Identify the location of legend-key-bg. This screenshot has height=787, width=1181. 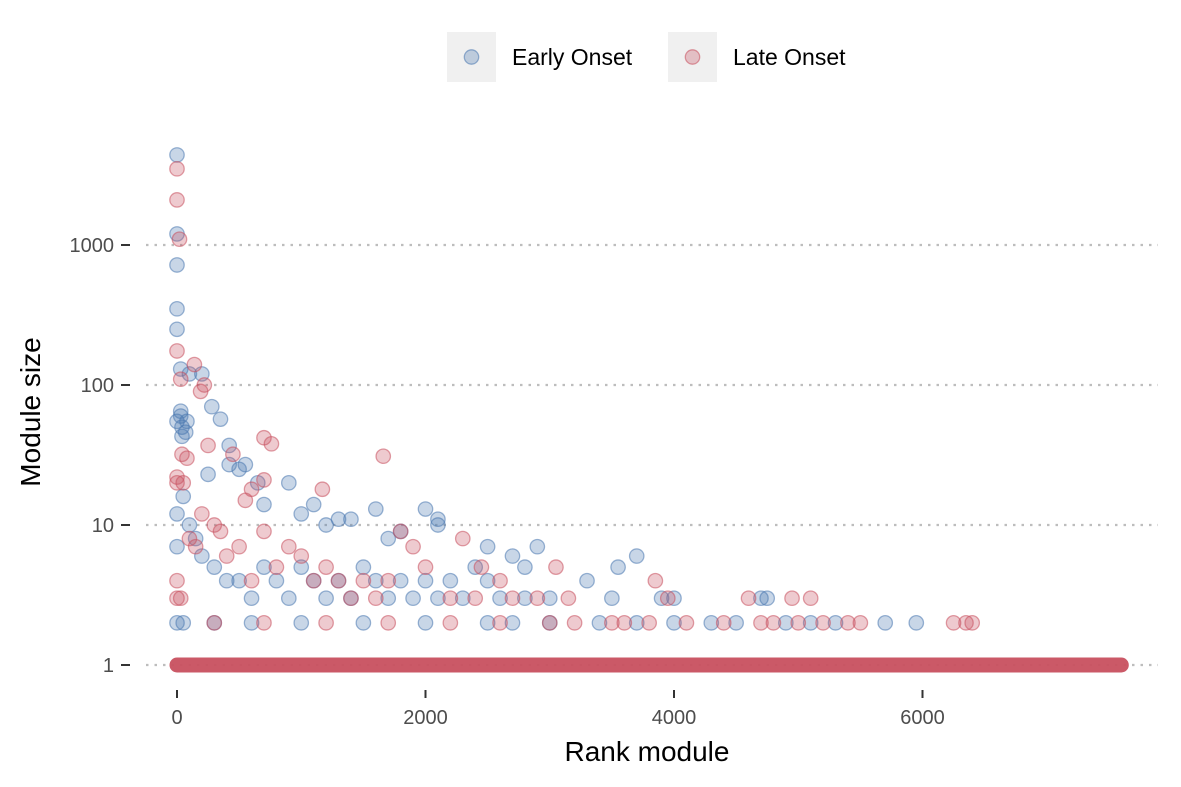
(471, 57).